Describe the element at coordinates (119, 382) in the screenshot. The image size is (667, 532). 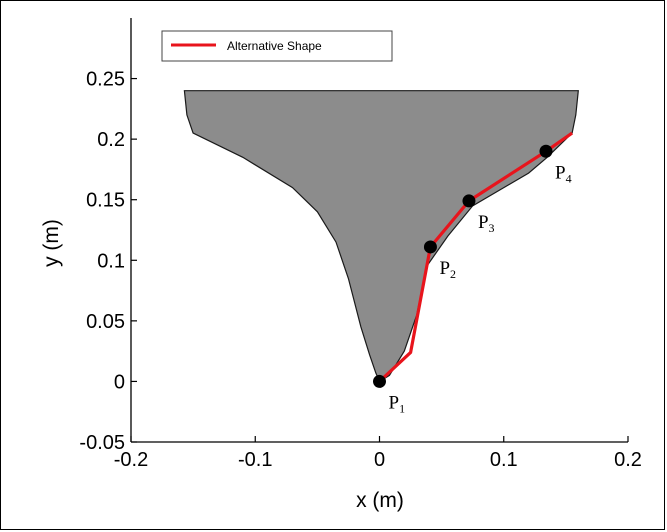
I see `y-tick-label: 0` at that location.